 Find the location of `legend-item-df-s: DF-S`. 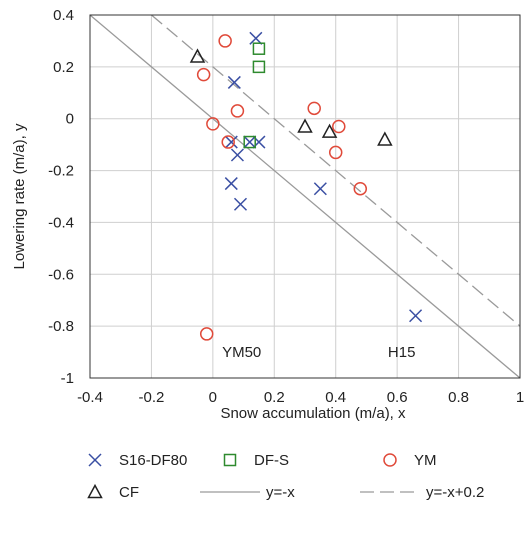

legend-item-df-s: DF-S is located at coordinates (256, 460).